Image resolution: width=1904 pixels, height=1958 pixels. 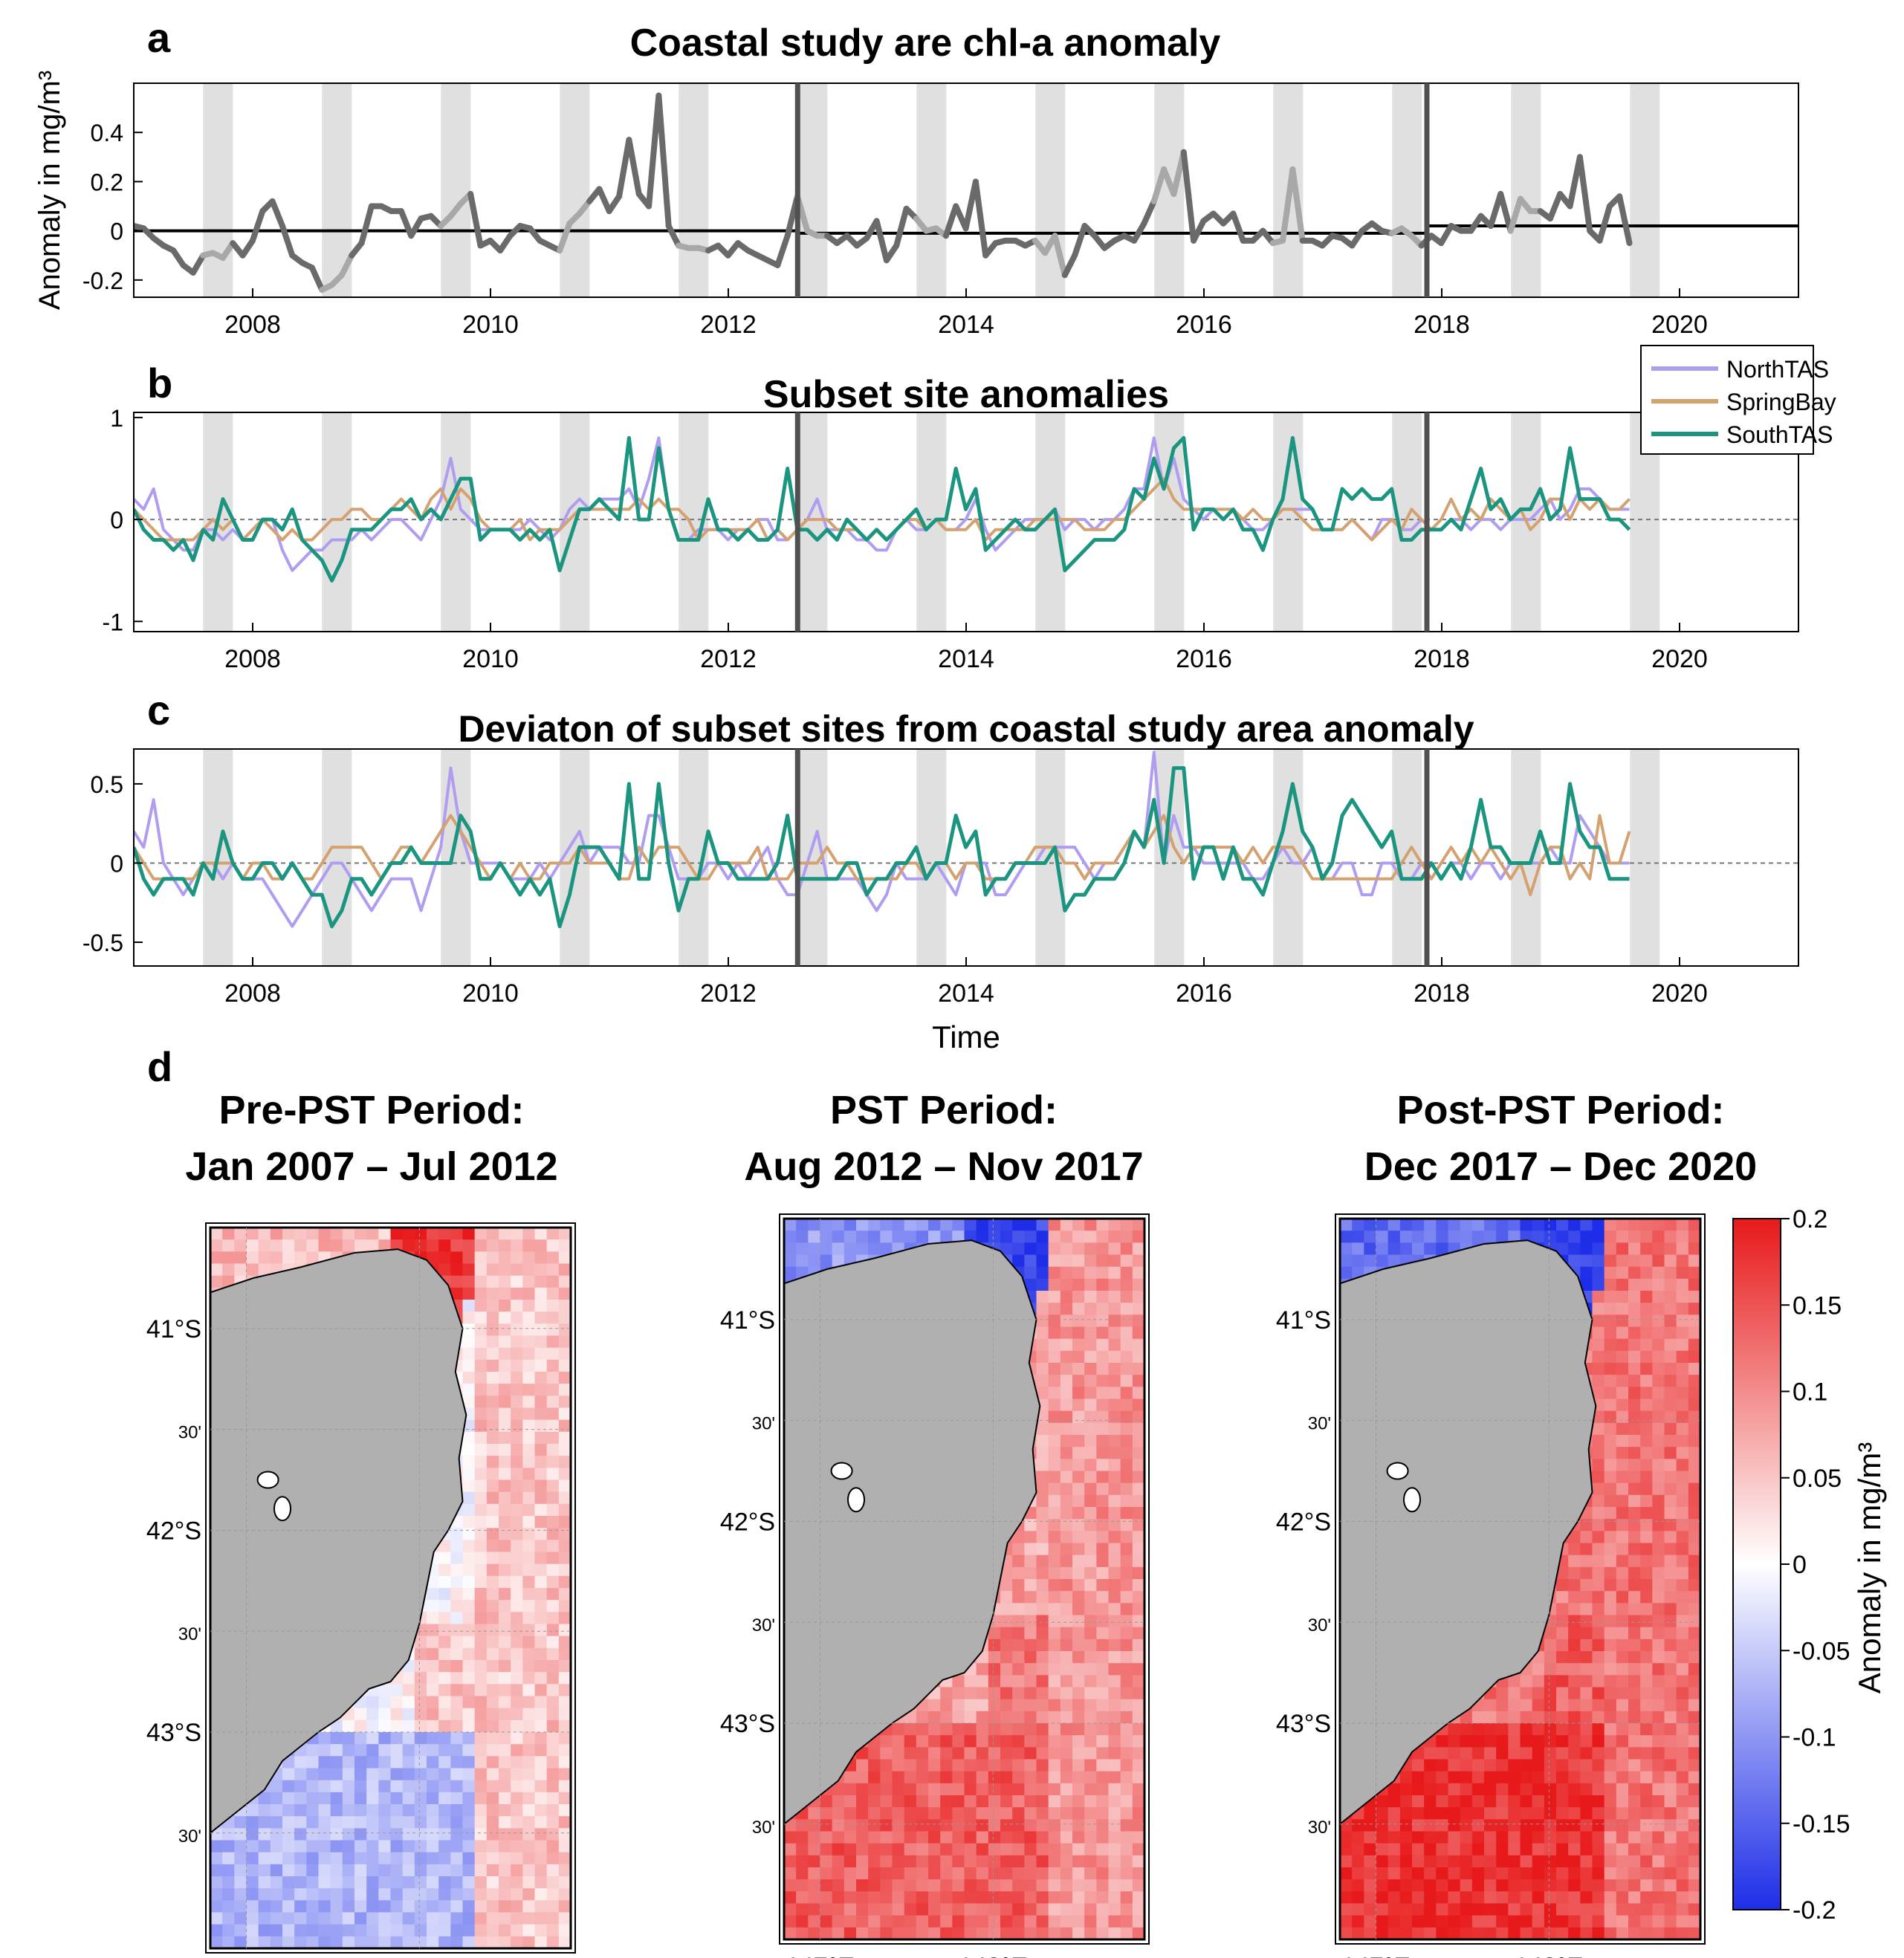 What do you see at coordinates (1680, 993) in the screenshot?
I see `xtick-label: 2020` at bounding box center [1680, 993].